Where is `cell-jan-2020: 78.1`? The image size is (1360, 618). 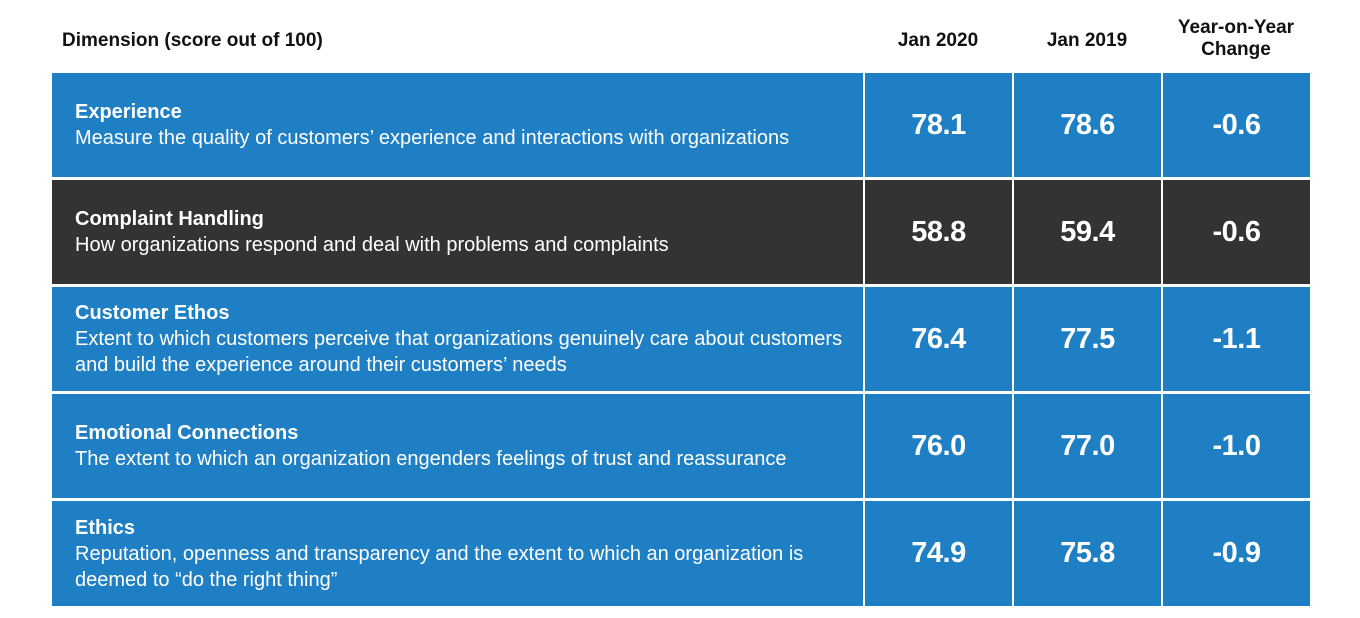 cell-jan-2020: 78.1 is located at coordinates (938, 125).